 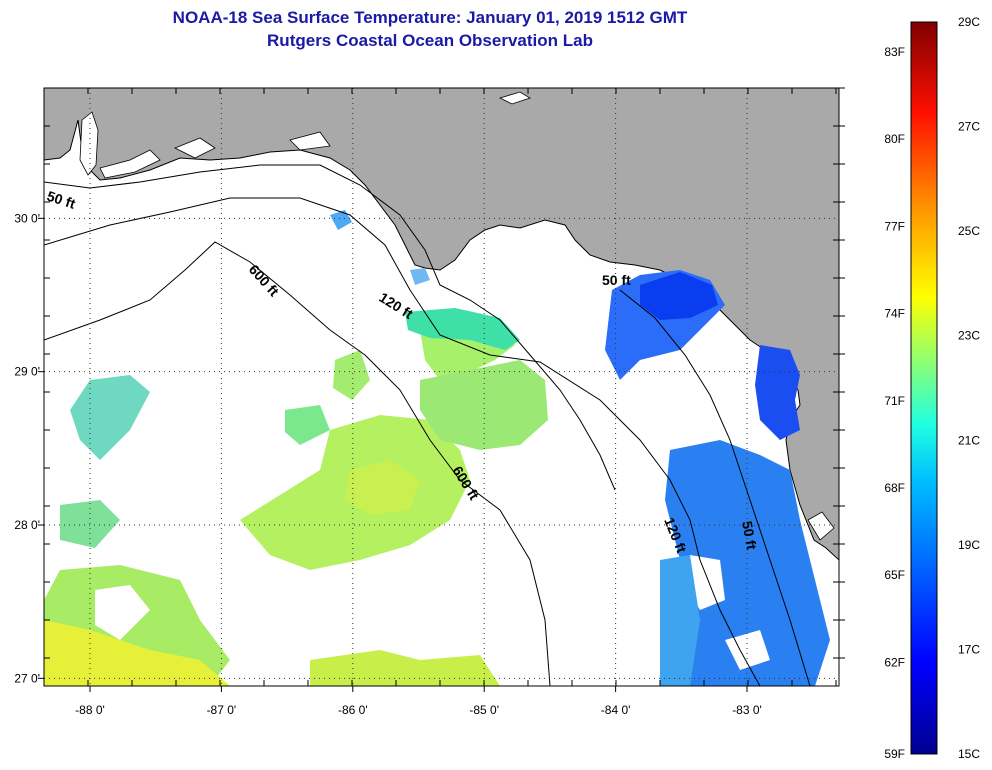 I want to click on lon-tick-label: -84 0', so click(x=616, y=710).